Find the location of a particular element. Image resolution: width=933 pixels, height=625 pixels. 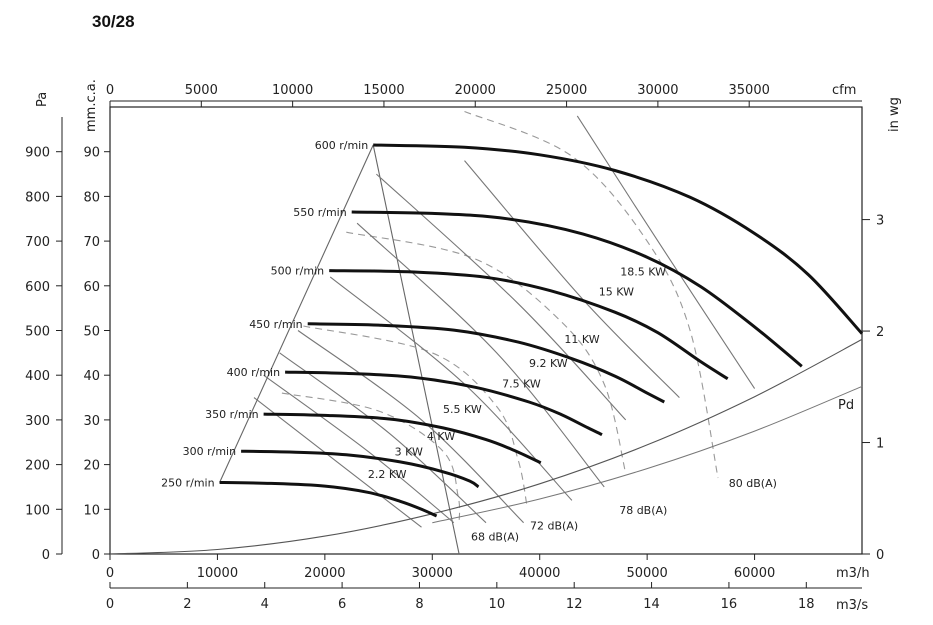

model-code: 30/28 is located at coordinates (113, 21).